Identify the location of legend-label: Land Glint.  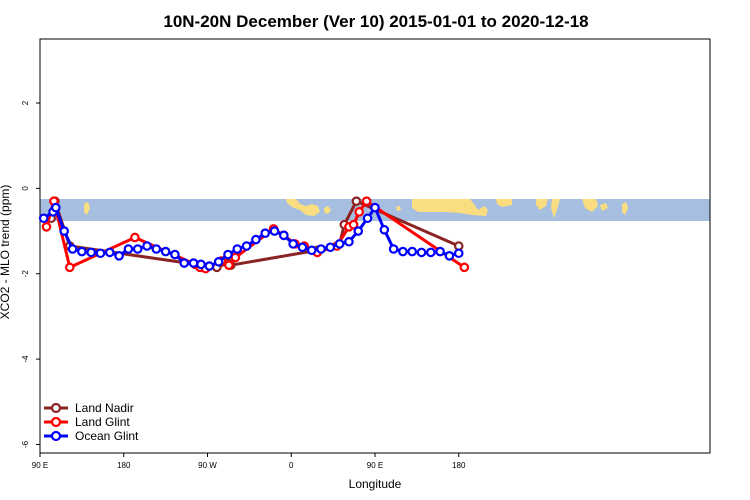
(102, 422).